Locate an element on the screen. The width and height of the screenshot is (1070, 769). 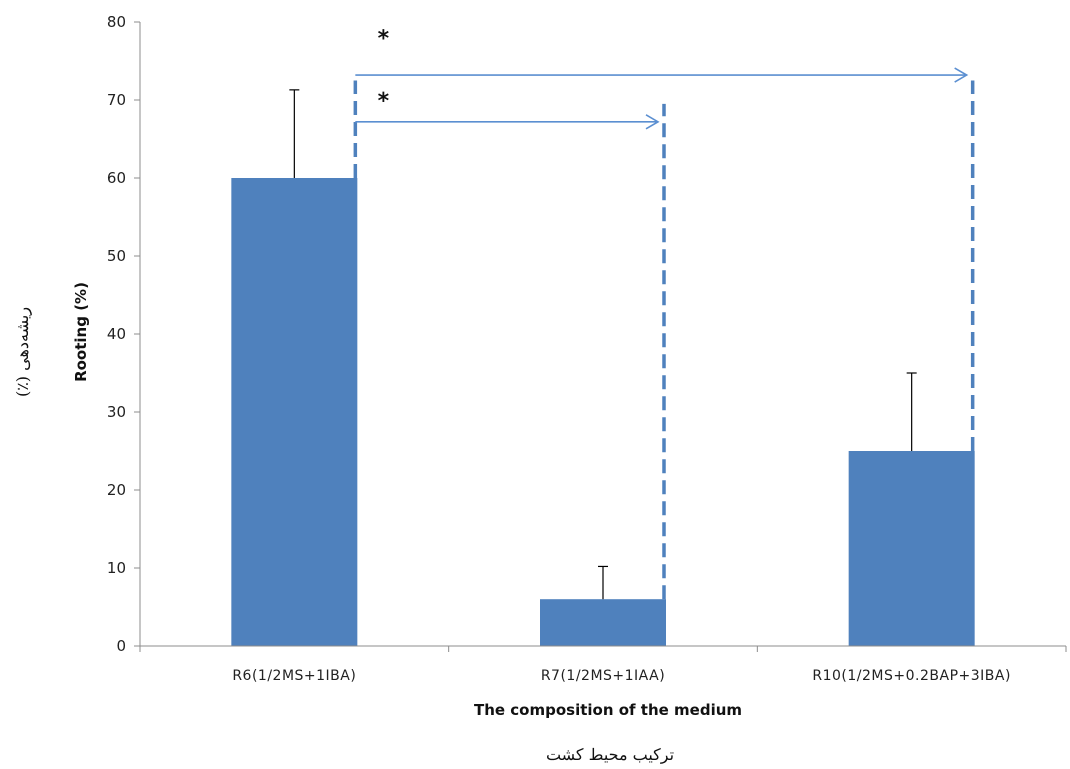
y-axis-label: Rooting (%) is located at coordinates (81, 332).